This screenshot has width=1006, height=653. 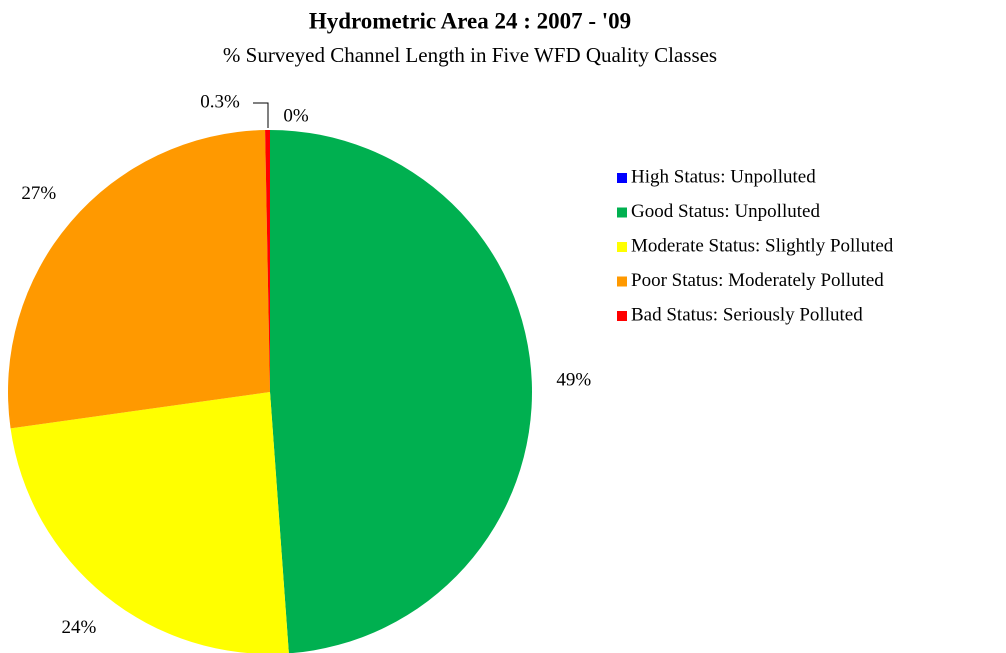 What do you see at coordinates (723, 176) in the screenshot?
I see `legend-label: High Status: Unpolluted` at bounding box center [723, 176].